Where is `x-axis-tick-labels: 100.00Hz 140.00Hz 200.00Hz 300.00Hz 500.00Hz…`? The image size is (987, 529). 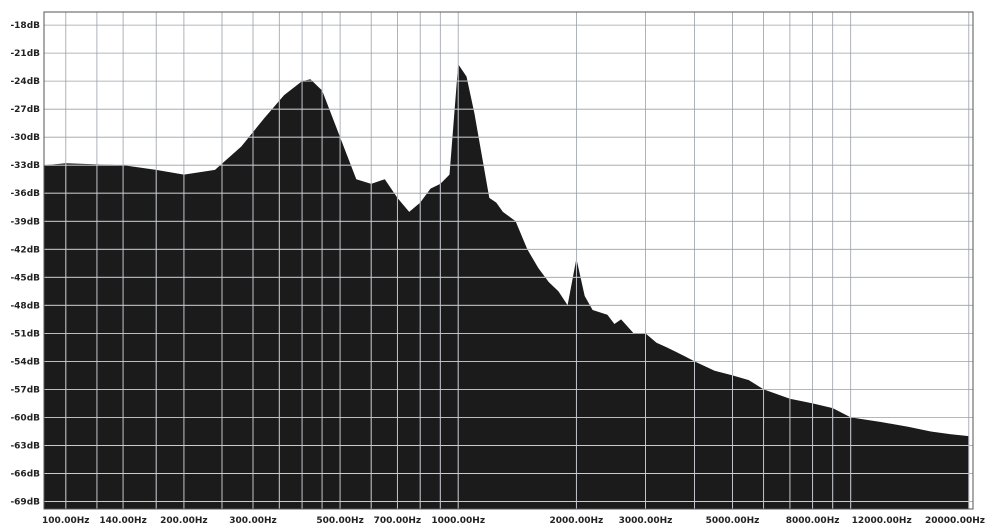 x-axis-tick-labels: 100.00Hz 140.00Hz 200.00Hz 300.00Hz 500.00Hz… is located at coordinates (513, 521).